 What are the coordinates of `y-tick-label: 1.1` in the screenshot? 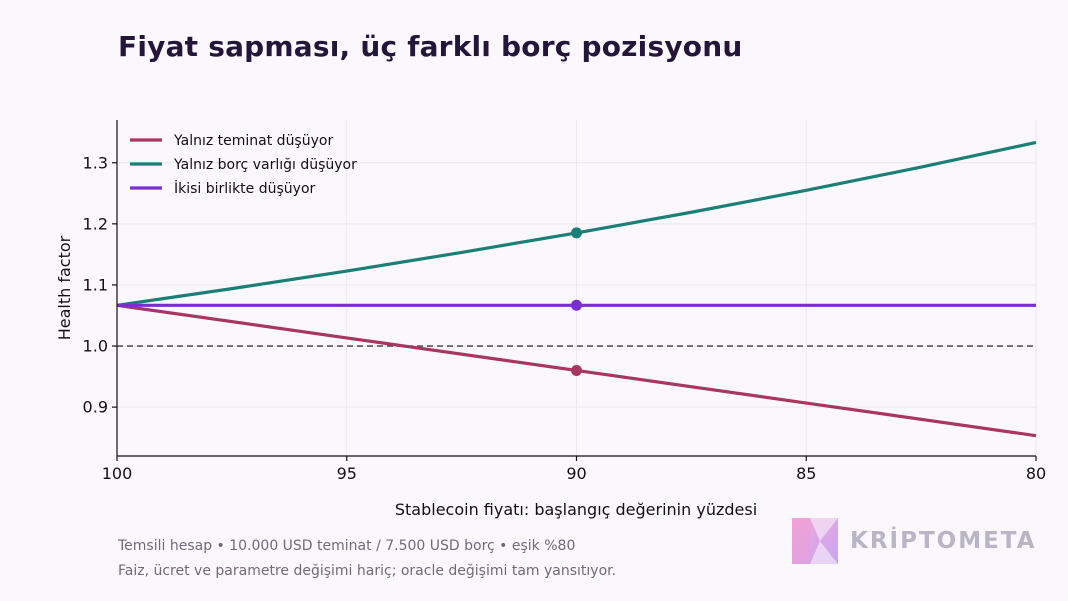 It's located at (95, 284).